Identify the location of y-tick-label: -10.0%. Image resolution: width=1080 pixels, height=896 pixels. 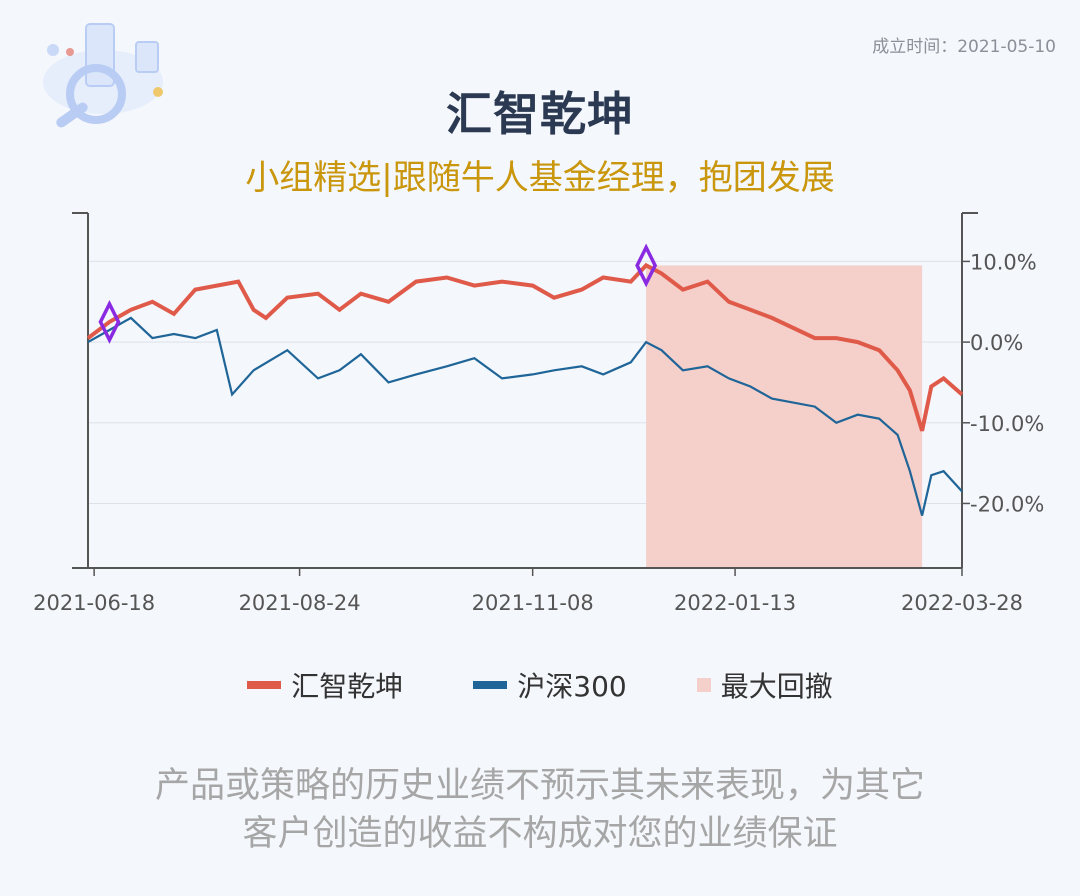
(1007, 424).